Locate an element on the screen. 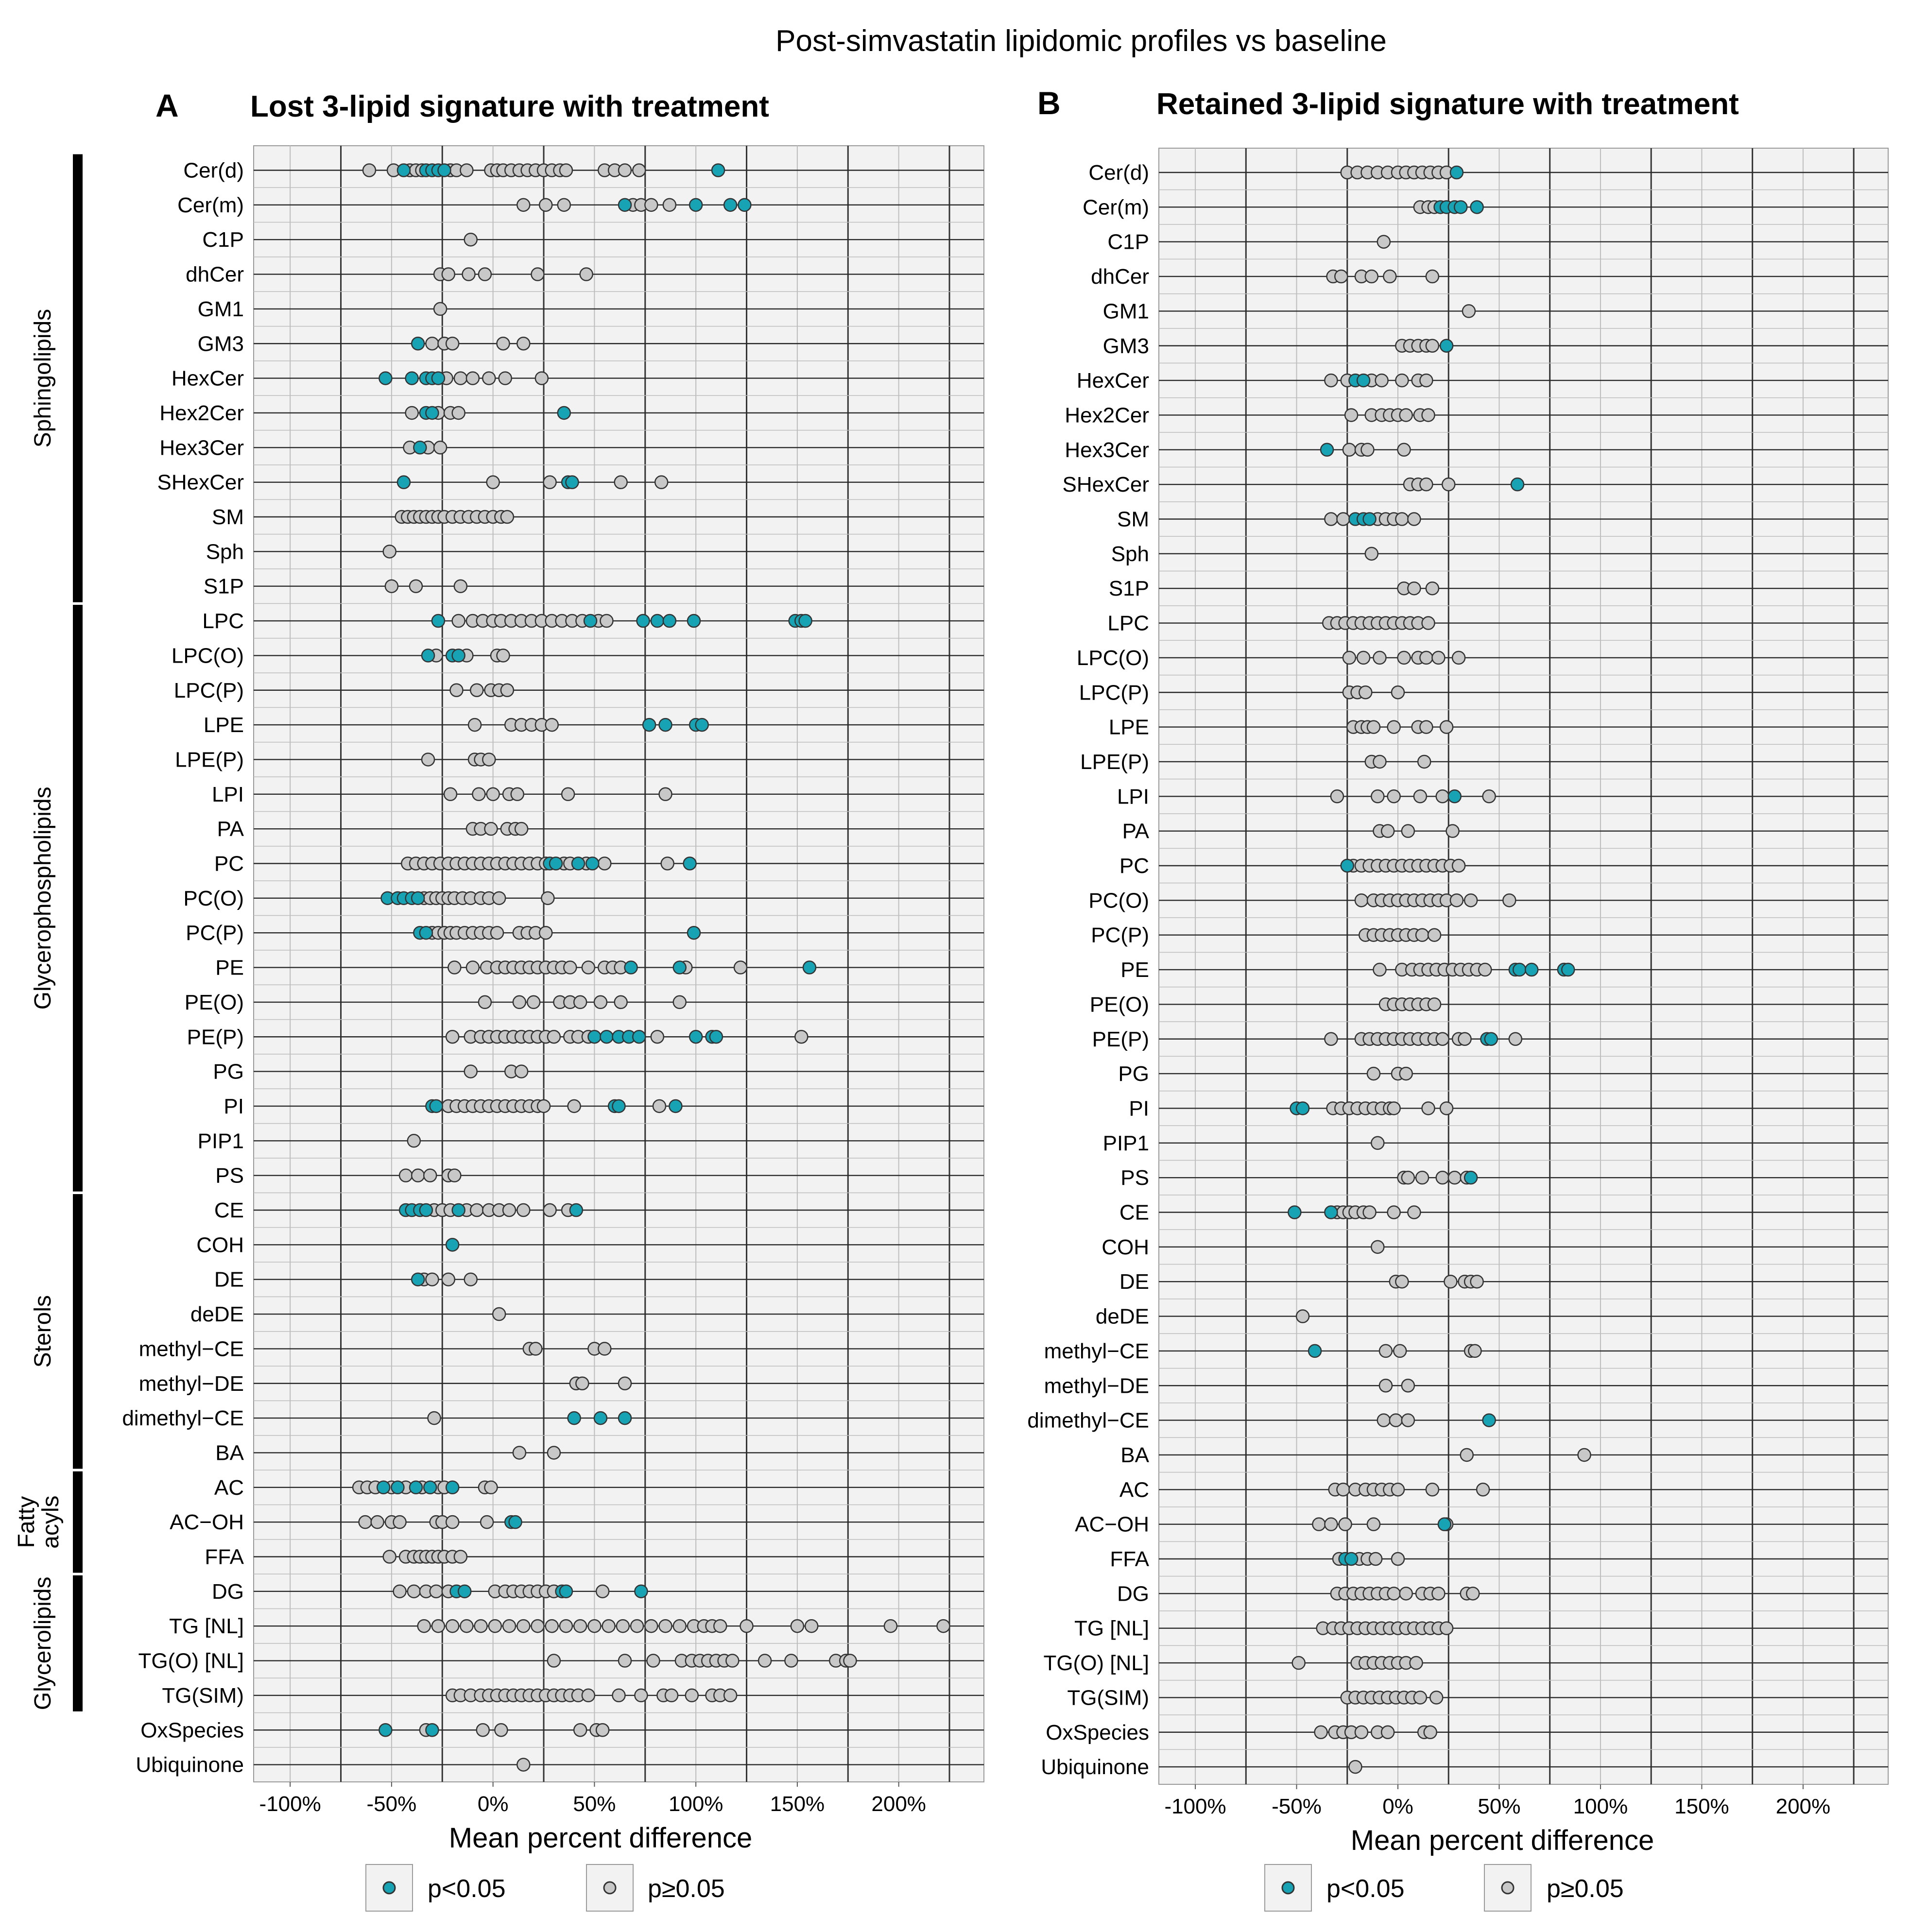 The image size is (1911, 1932). panel-b-point-sig-methyl-ce is located at coordinates (1315, 1351).